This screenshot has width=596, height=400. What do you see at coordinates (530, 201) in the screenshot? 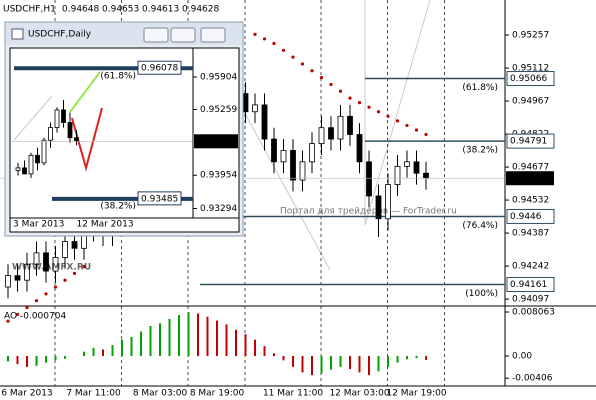
I see `y-tick-label: 0.94532` at bounding box center [530, 201].